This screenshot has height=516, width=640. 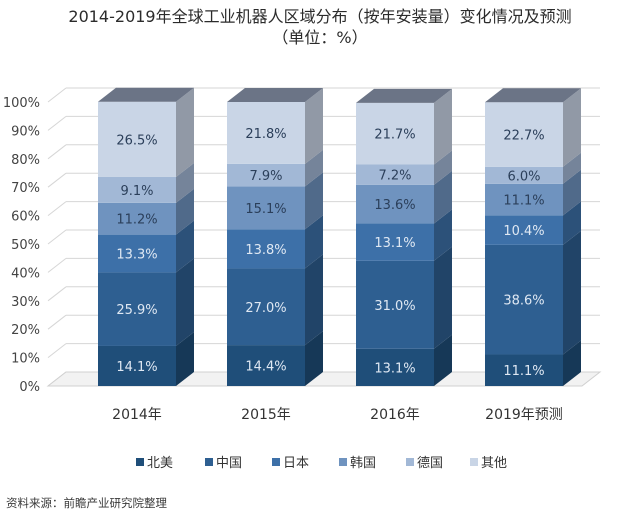 I want to click on x-tick-label: 2014年, so click(x=137, y=415).